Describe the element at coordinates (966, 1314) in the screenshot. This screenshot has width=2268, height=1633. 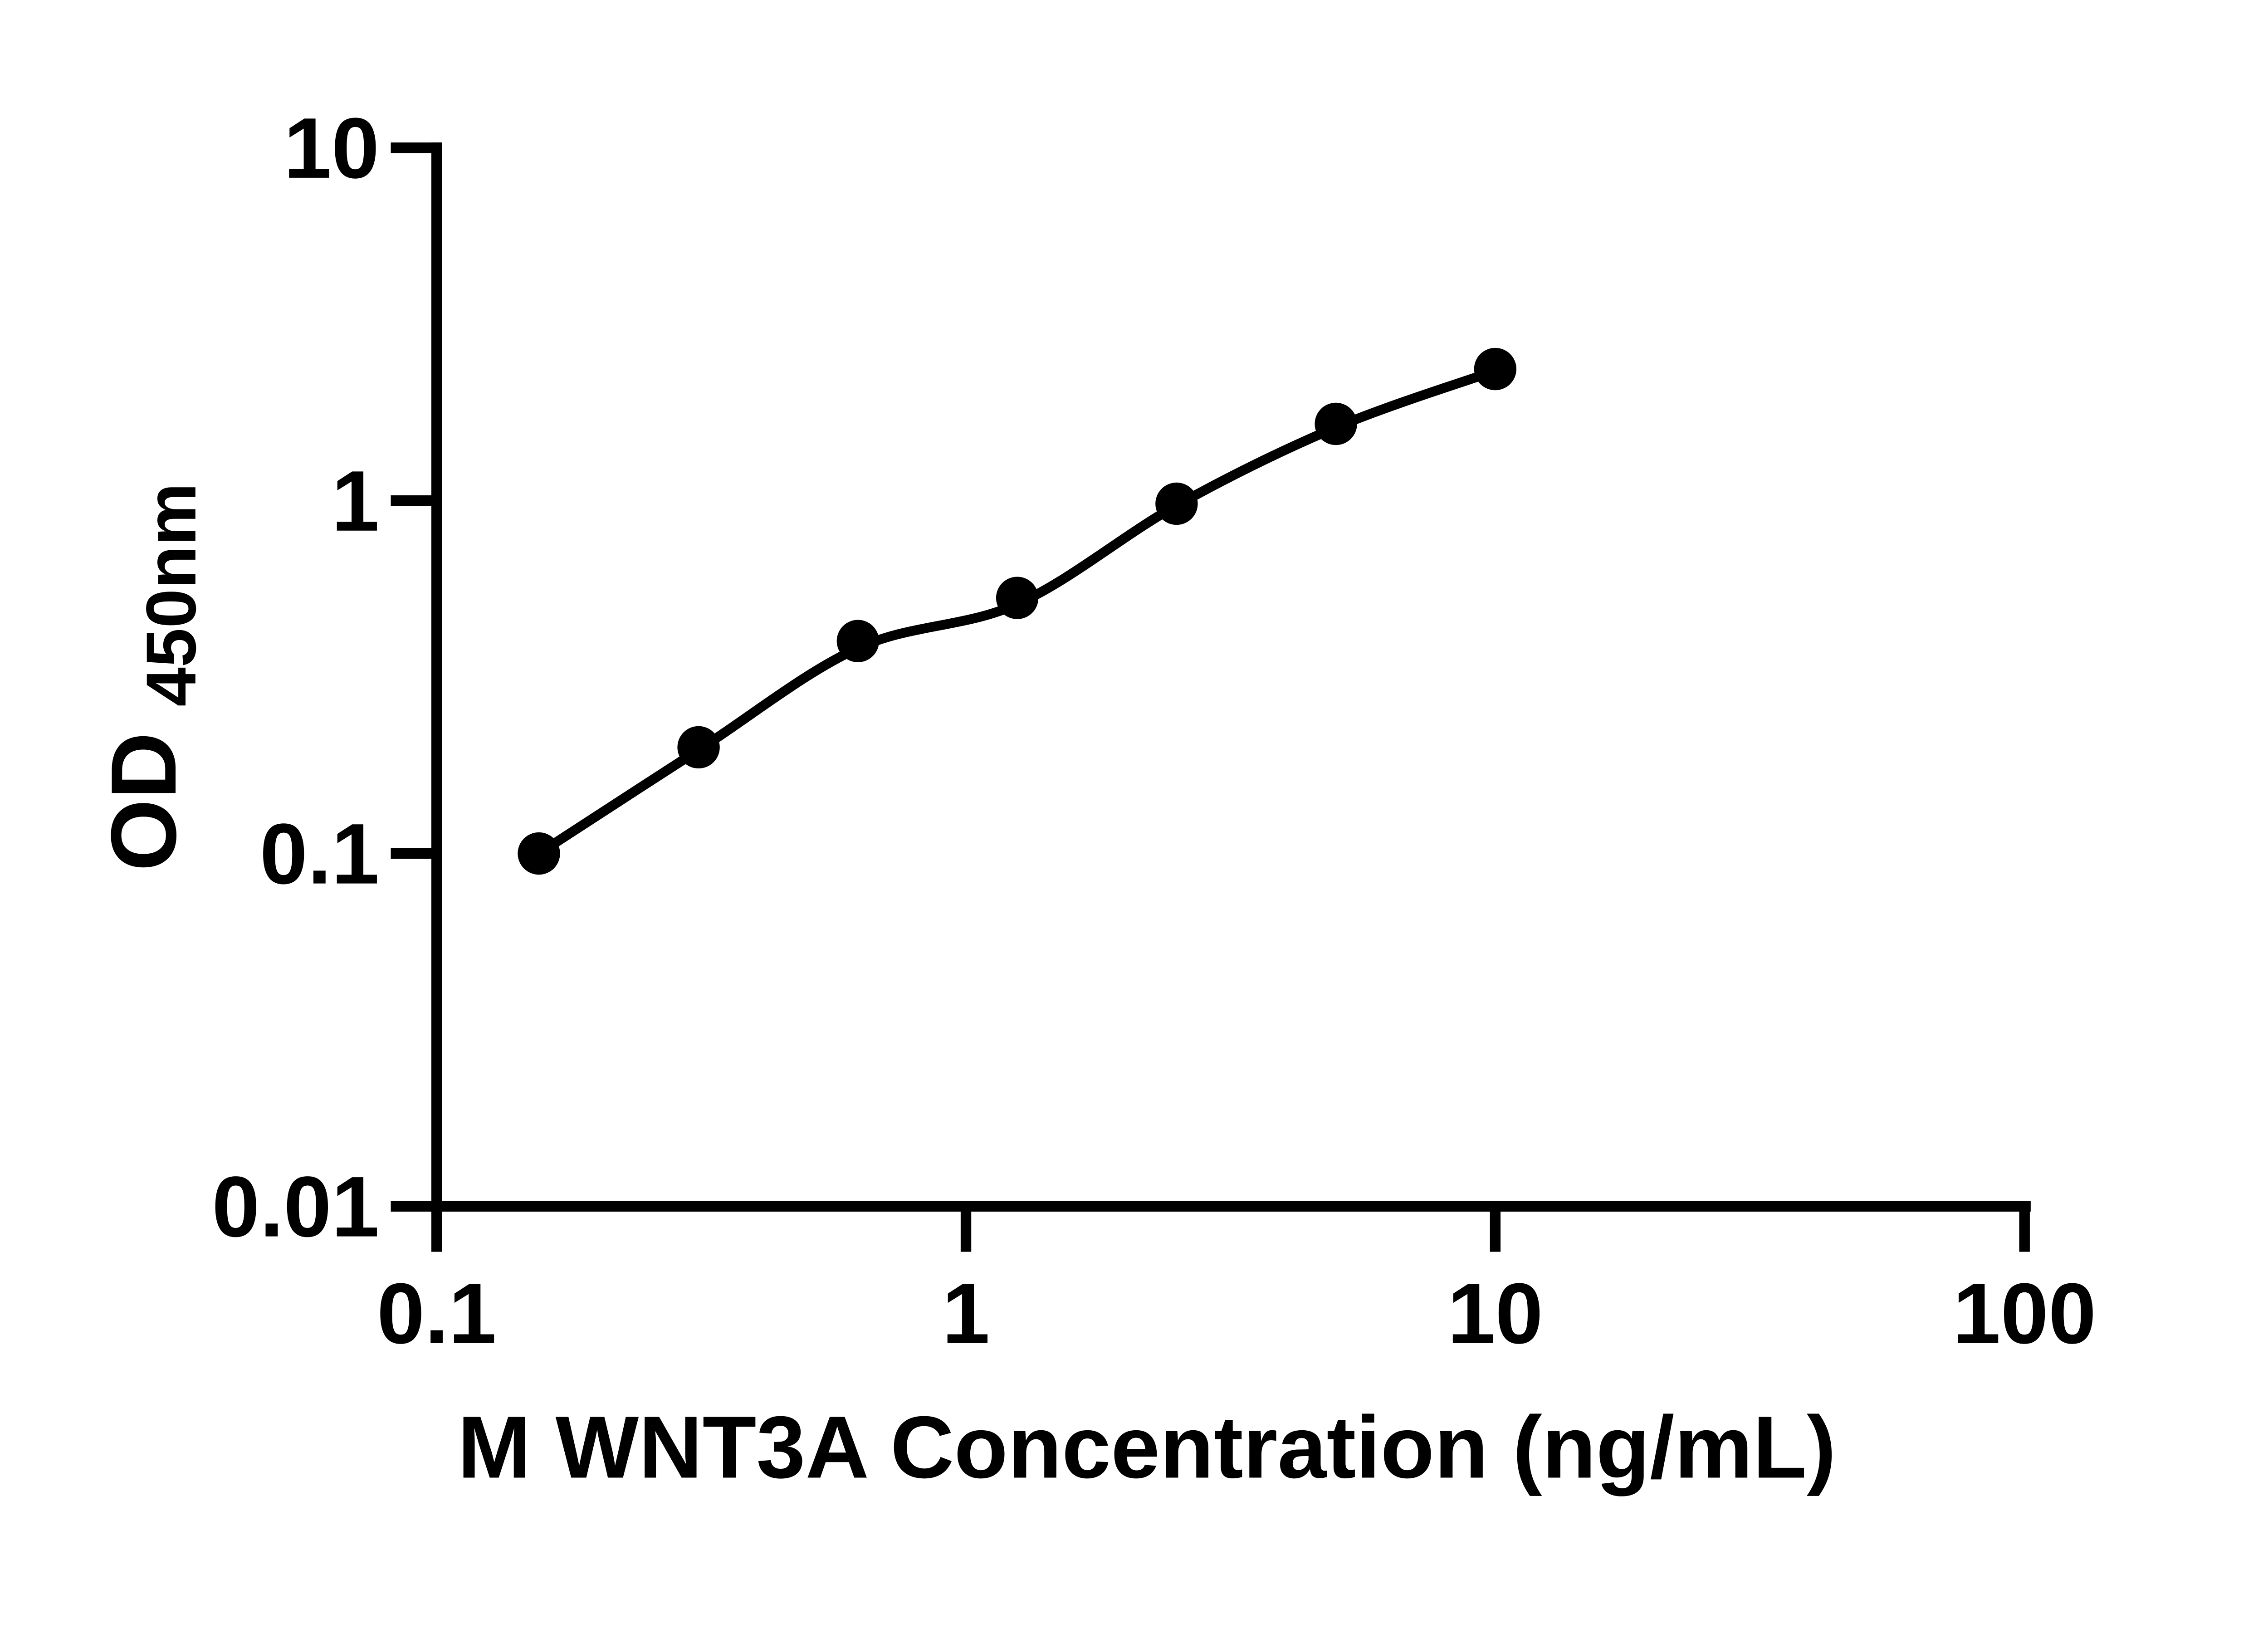
I see `x-tick-label: 1` at that location.